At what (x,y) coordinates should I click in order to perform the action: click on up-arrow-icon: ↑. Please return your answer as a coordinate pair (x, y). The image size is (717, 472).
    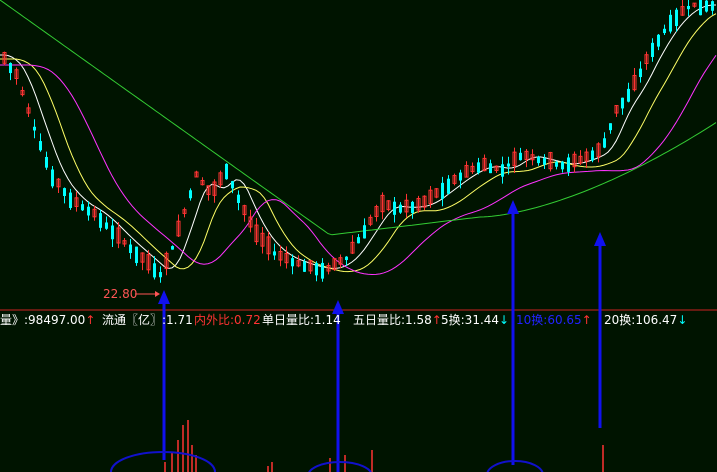
    Looking at the image, I should click on (436, 320).